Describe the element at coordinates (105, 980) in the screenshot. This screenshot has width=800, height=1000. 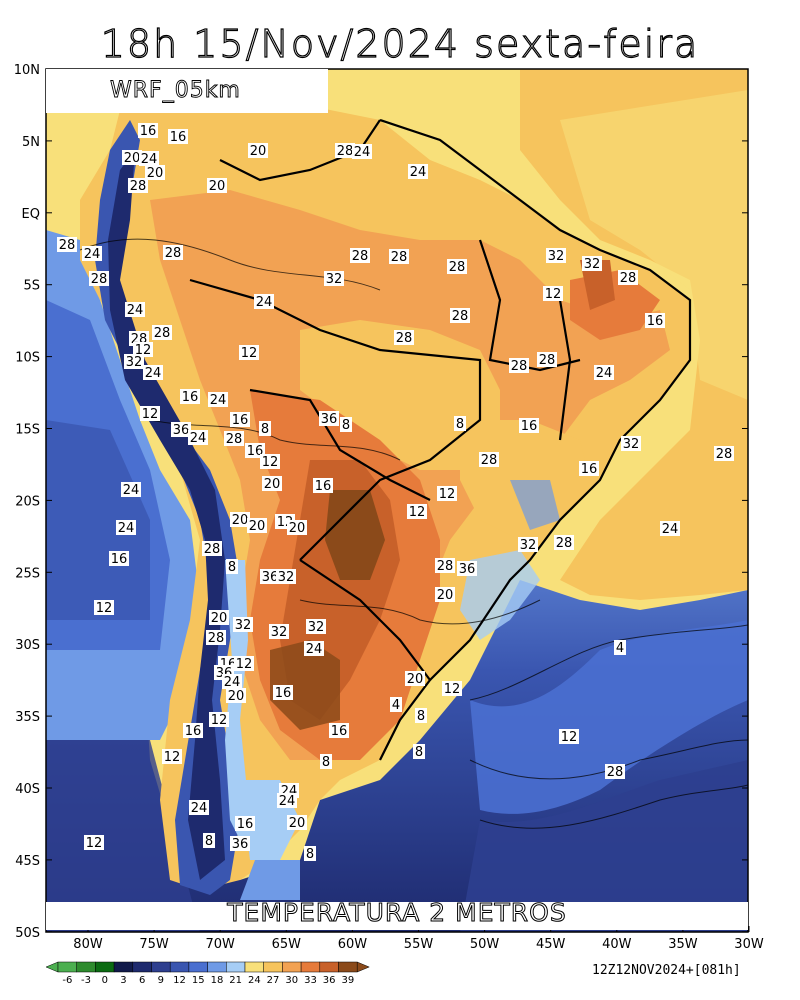
I see `colorbar-label: 0` at that location.